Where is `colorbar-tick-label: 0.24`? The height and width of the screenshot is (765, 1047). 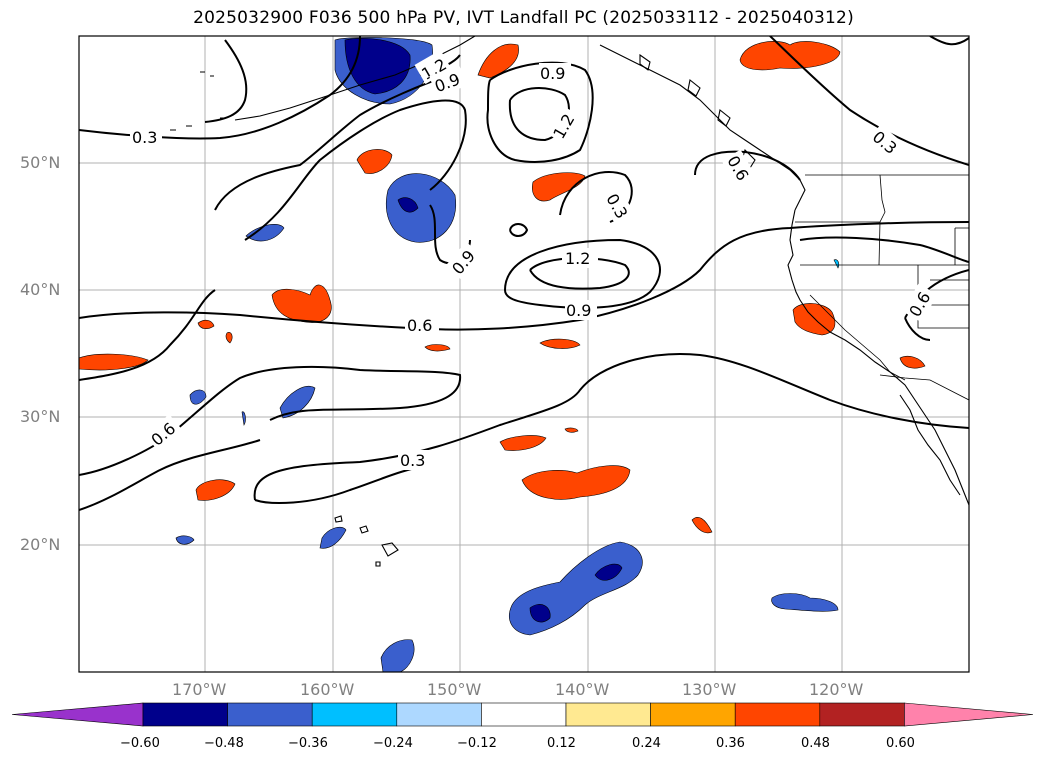 colorbar-tick-label: 0.24 is located at coordinates (646, 743).